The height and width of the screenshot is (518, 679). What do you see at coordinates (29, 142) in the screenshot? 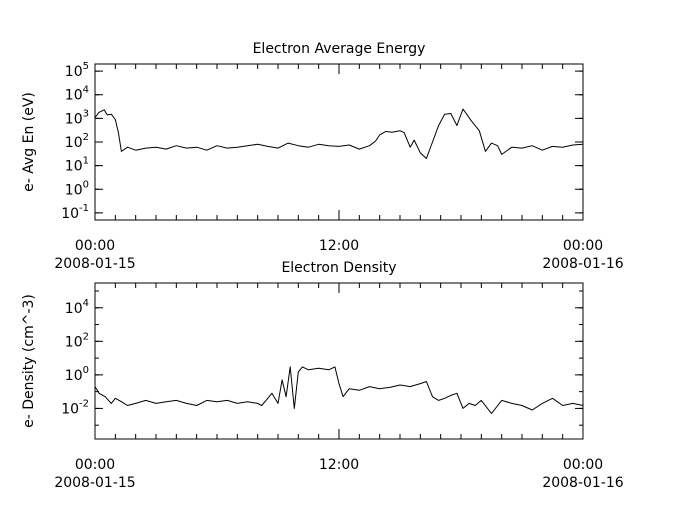
I see `y-axis-label: e- Avg En (eV)` at bounding box center [29, 142].